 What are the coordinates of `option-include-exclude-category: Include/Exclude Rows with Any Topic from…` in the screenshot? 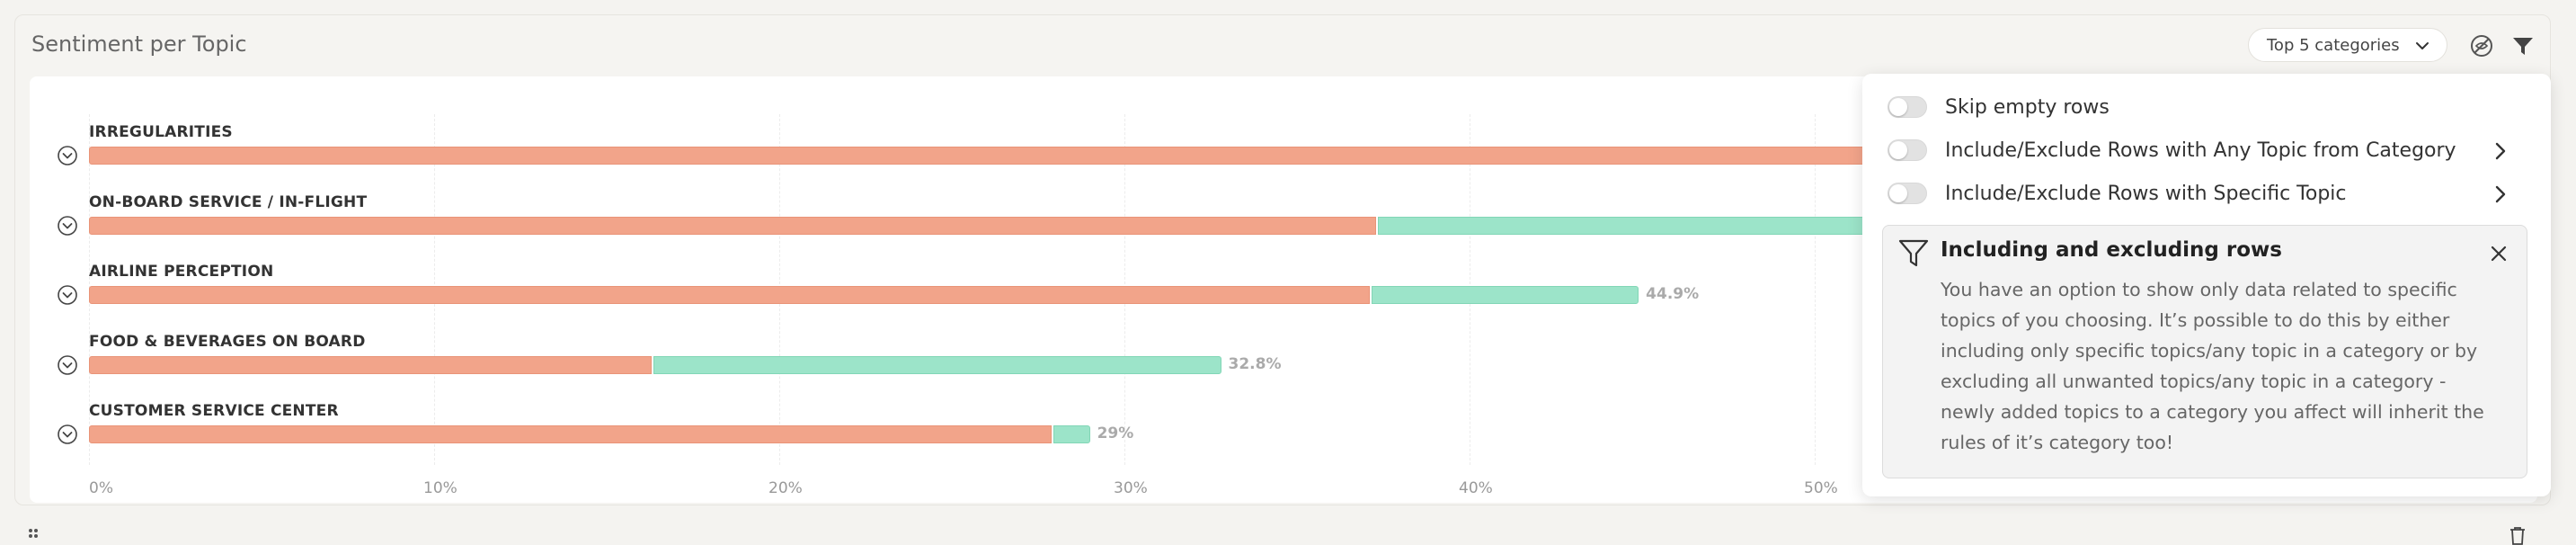 It's located at (2211, 150).